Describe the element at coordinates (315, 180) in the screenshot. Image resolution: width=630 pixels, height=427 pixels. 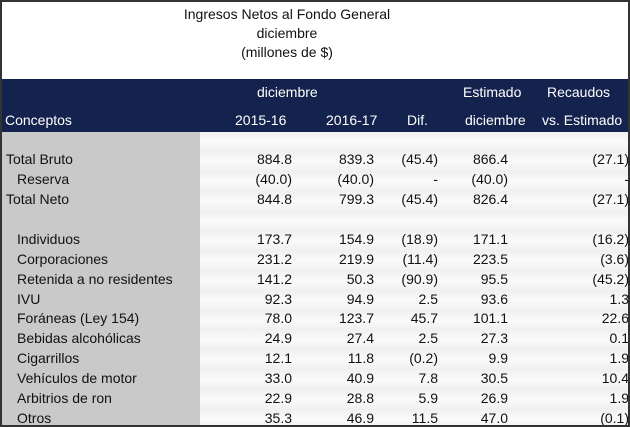
I see `table-row: Reserva (40.0) (40.0) - (40.0) -` at that location.